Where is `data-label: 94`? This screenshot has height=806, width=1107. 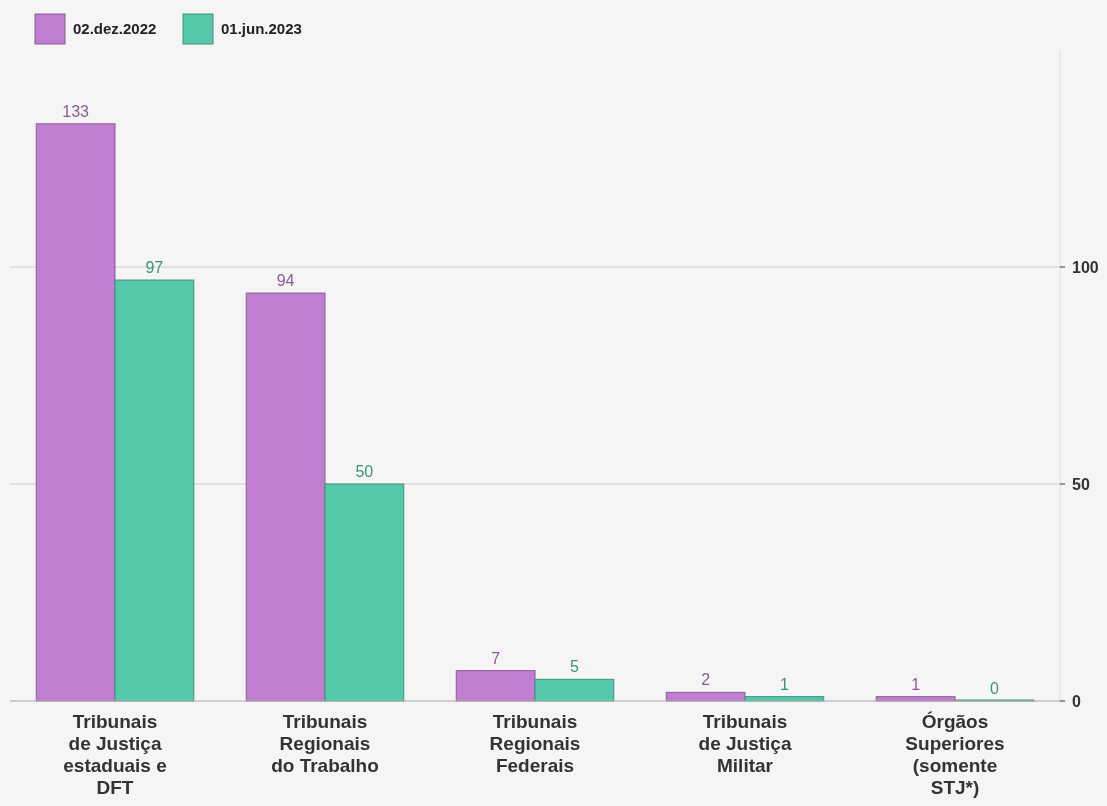 data-label: 94 is located at coordinates (285, 281).